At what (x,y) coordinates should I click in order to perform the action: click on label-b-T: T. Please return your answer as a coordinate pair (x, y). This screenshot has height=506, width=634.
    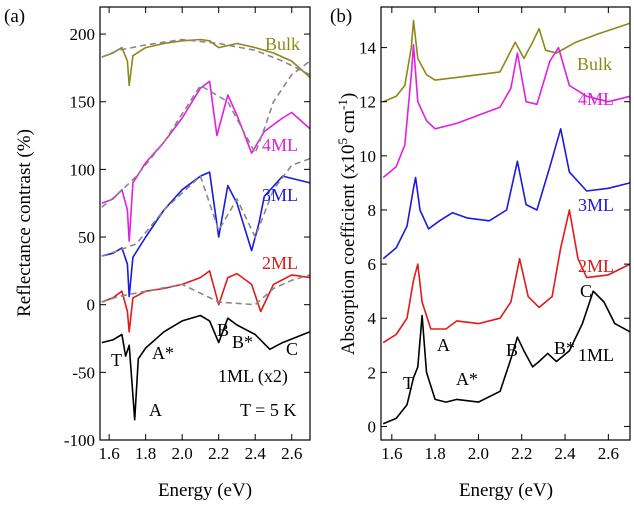
    Looking at the image, I should click on (408, 383).